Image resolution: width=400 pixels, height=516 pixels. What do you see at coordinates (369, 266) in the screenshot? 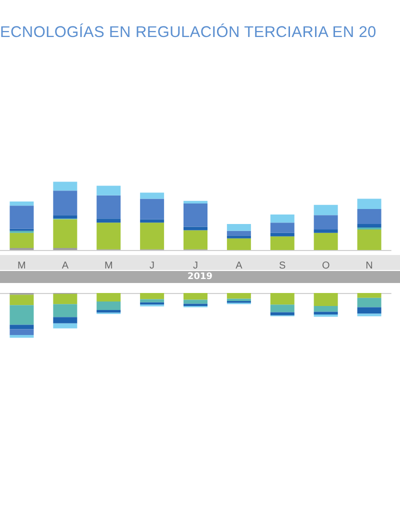
I see `x-tick-label: N` at bounding box center [369, 266].